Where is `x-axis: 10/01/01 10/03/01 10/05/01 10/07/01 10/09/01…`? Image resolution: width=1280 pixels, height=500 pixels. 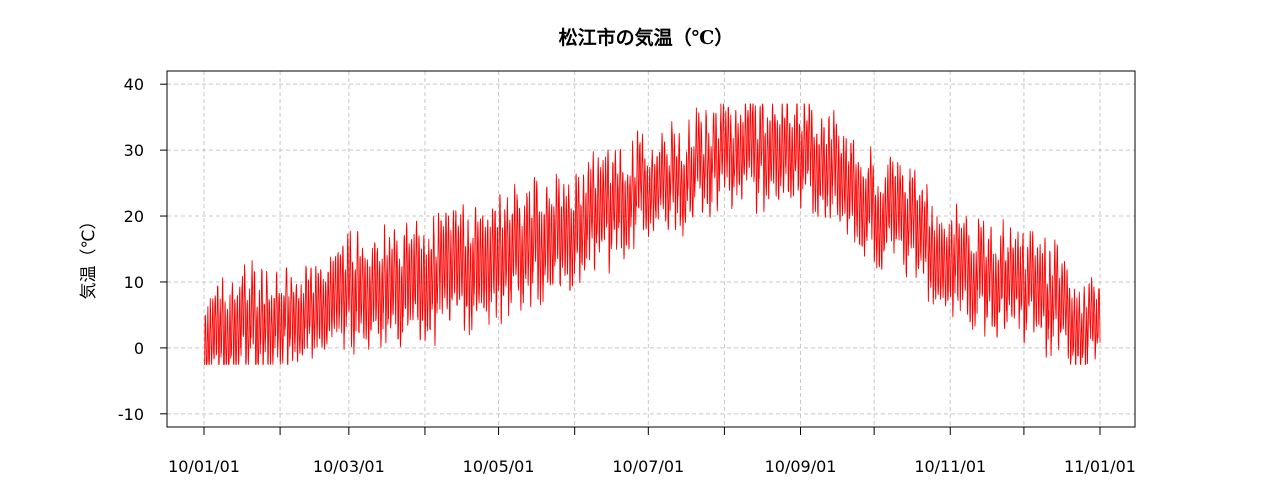
x-axis: 10/01/01 10/03/01 10/05/01 10/07/01 10/09/01… is located at coordinates (652, 451).